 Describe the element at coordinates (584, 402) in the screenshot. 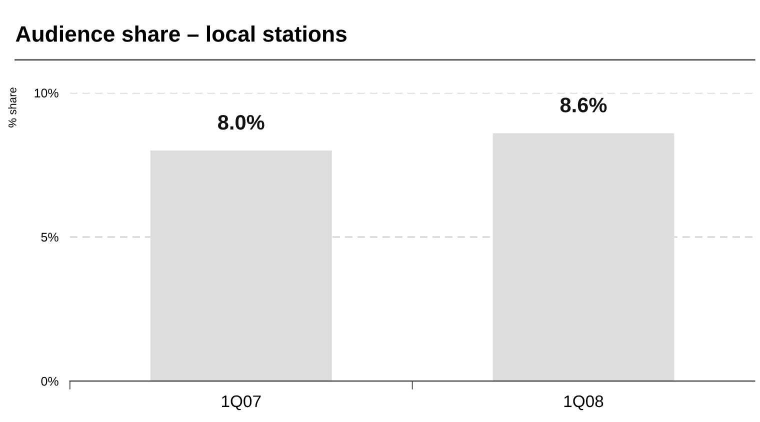

I see `x-tick-label: 1Q08` at that location.